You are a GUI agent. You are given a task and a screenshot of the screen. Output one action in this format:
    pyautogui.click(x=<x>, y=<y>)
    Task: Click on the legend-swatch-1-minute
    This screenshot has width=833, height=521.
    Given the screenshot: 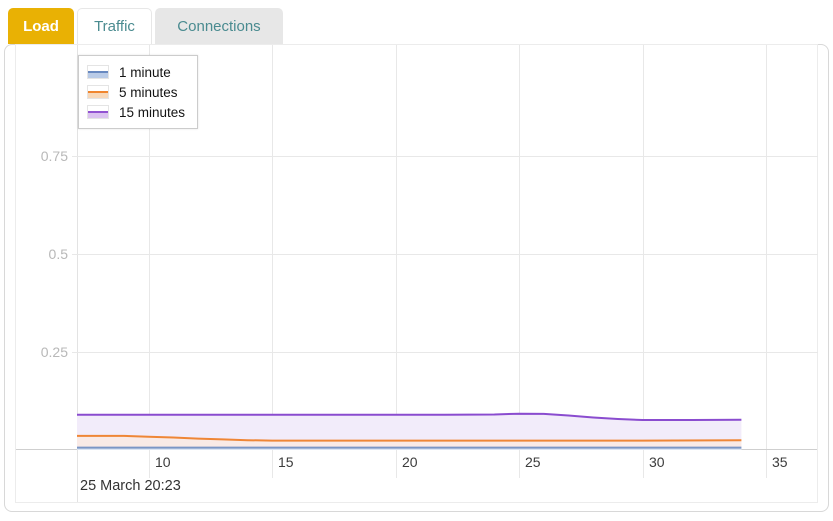 What is the action you would take?
    pyautogui.click(x=98, y=72)
    